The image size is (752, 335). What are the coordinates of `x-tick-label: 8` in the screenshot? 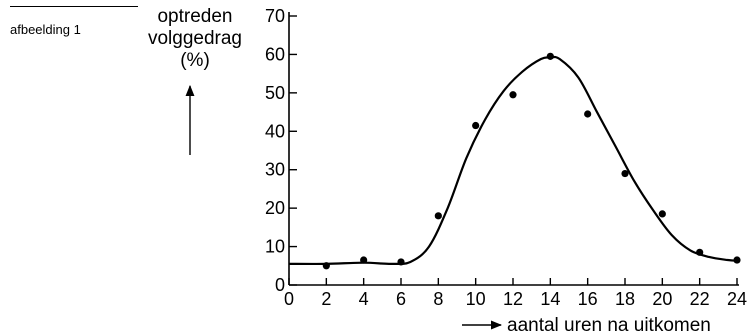 It's located at (438, 299).